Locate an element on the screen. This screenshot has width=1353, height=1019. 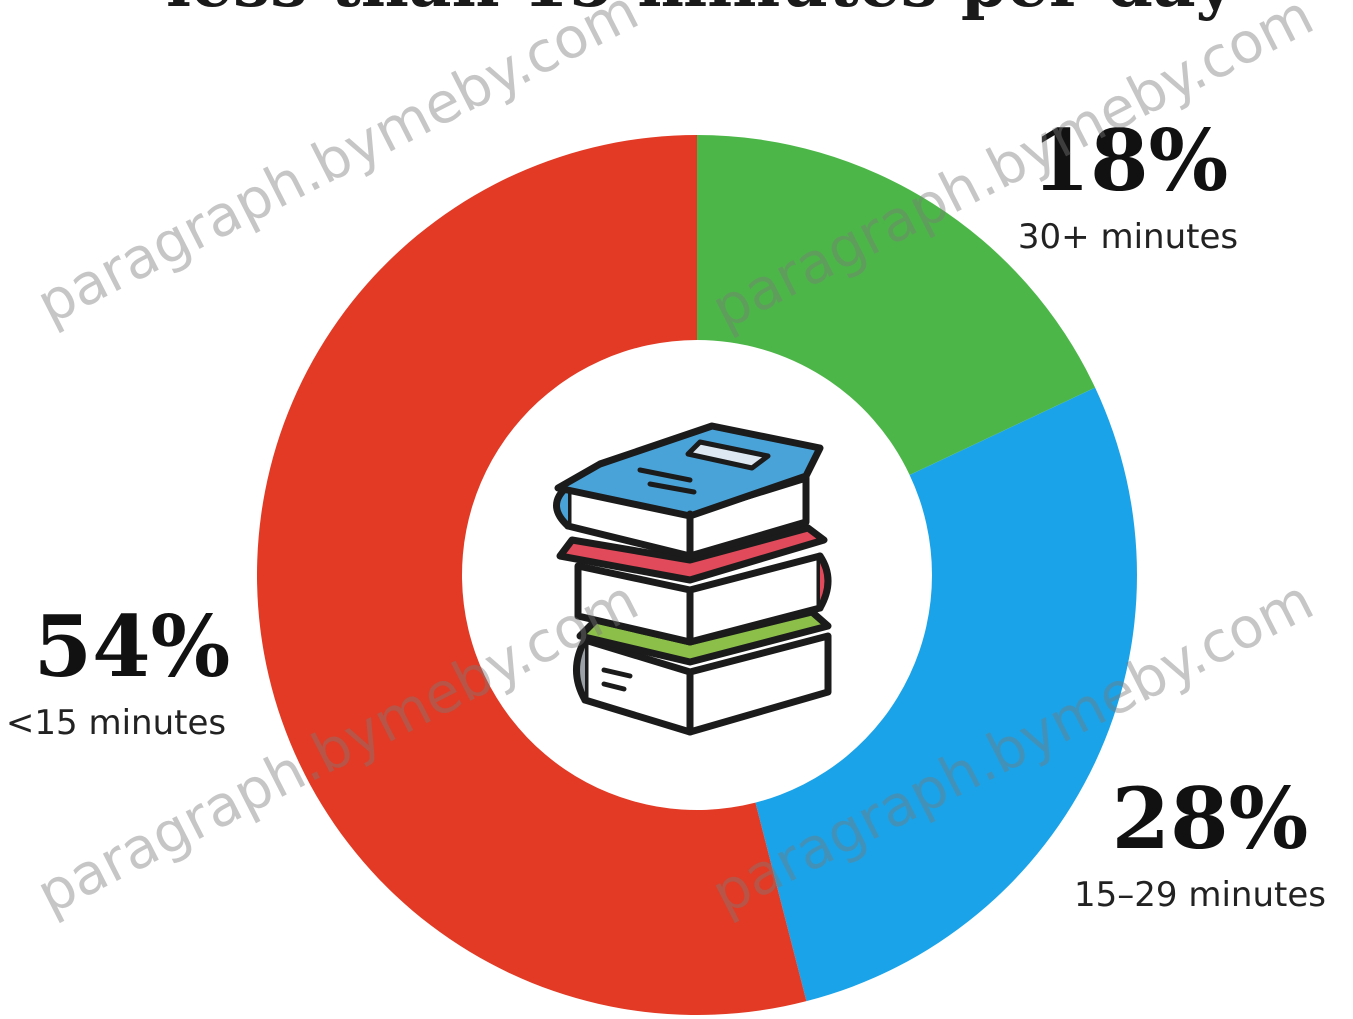
chart-title: less than 15 minutes per day is located at coordinates (701, 11).